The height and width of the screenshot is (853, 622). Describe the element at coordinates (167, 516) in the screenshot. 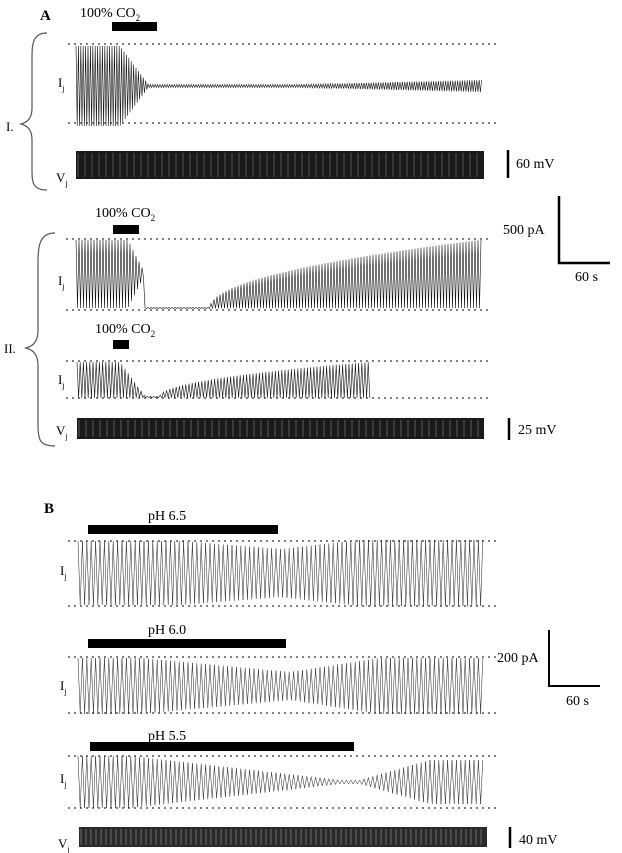

I see `ph-label-1: pH 6.5` at that location.